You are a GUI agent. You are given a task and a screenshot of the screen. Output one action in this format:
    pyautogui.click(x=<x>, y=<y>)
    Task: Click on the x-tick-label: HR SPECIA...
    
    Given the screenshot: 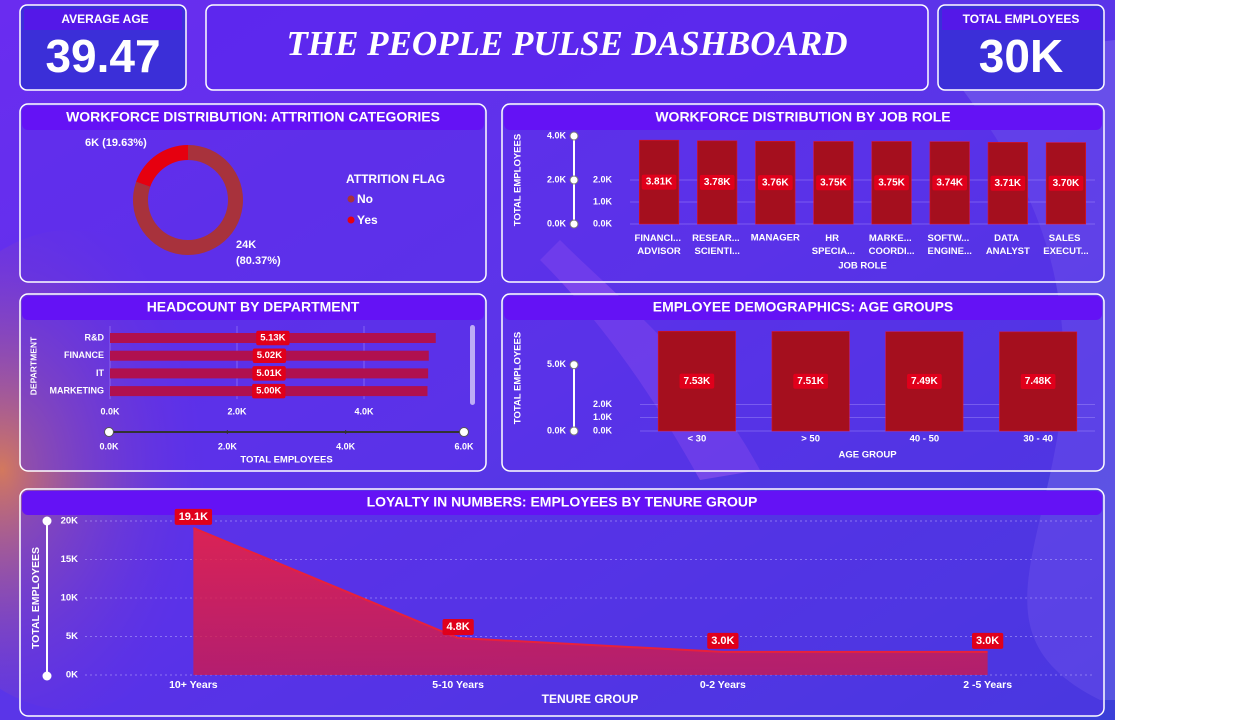 What is the action you would take?
    pyautogui.click(x=833, y=245)
    